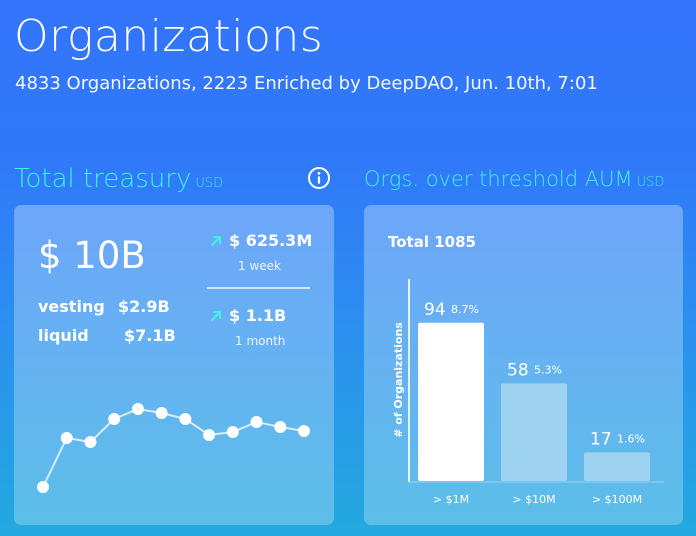 Image resolution: width=696 pixels, height=536 pixels. I want to click on sparkline-line, so click(173, 447).